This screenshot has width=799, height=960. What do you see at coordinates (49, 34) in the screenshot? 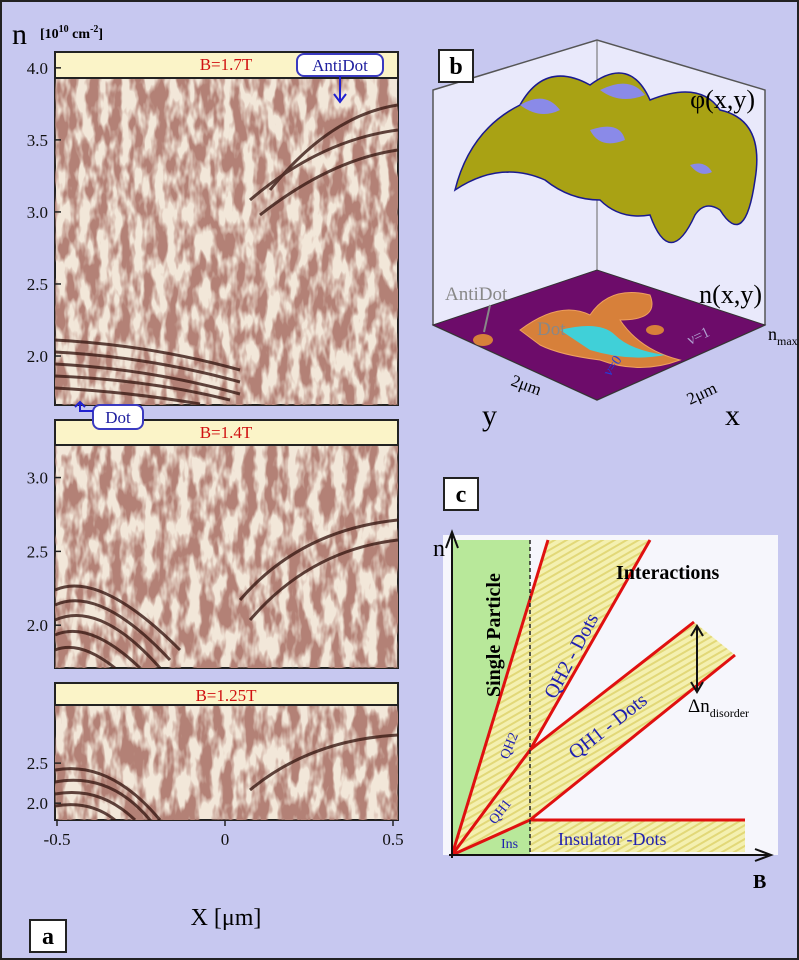
I see `unit-part: [10` at bounding box center [49, 34].